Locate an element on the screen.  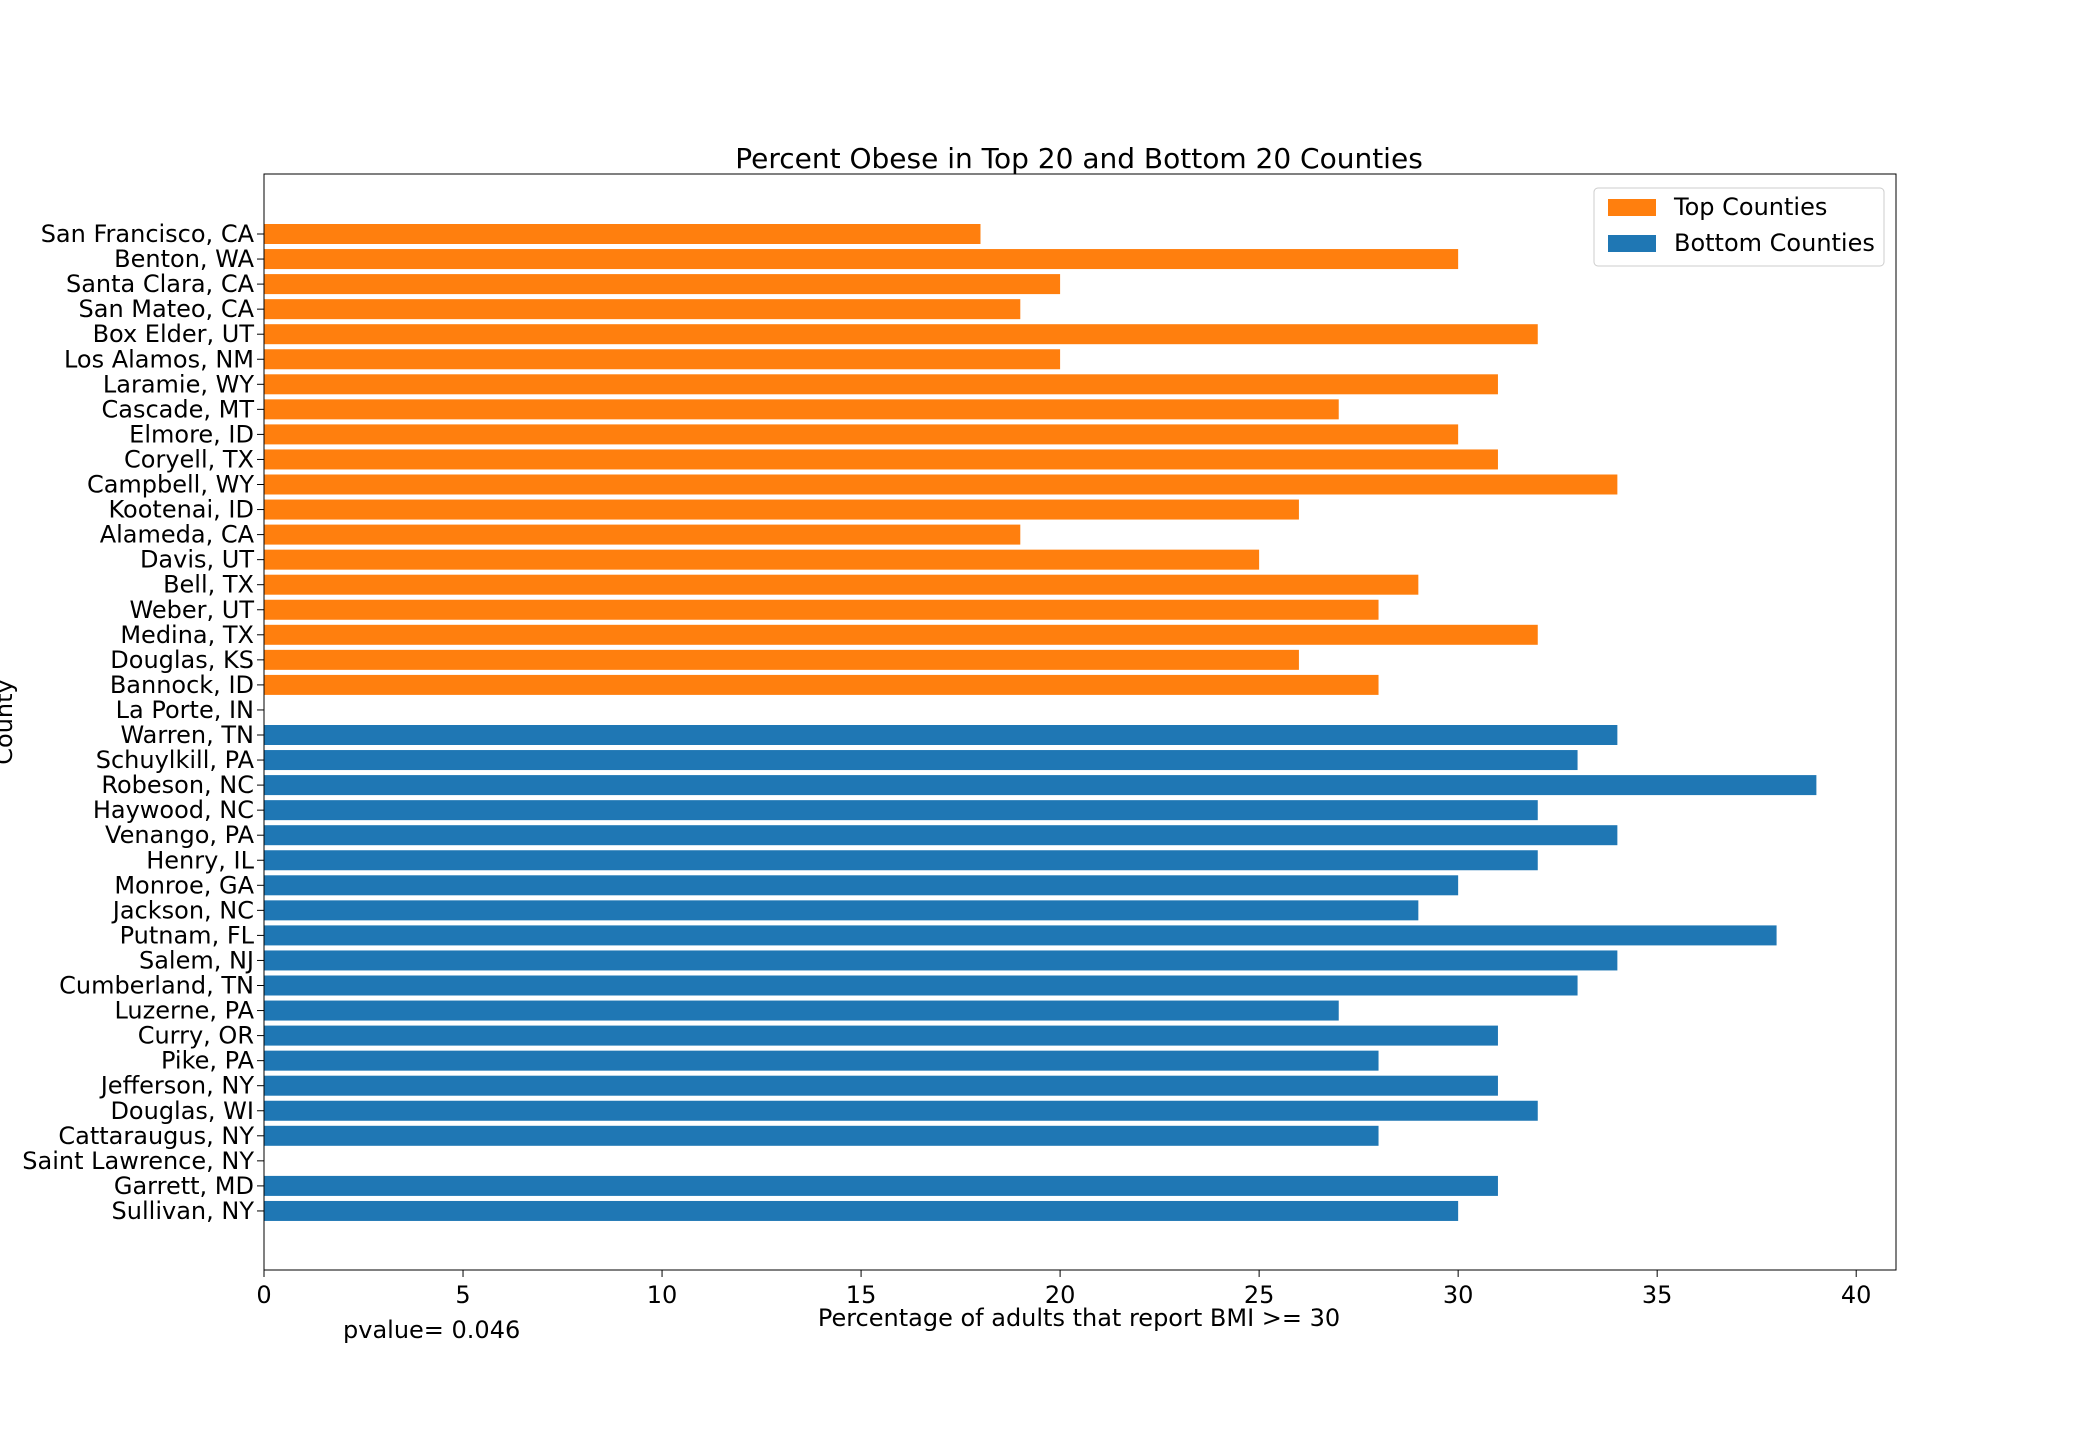
x-tick-label: 5 is located at coordinates (462, 1295).